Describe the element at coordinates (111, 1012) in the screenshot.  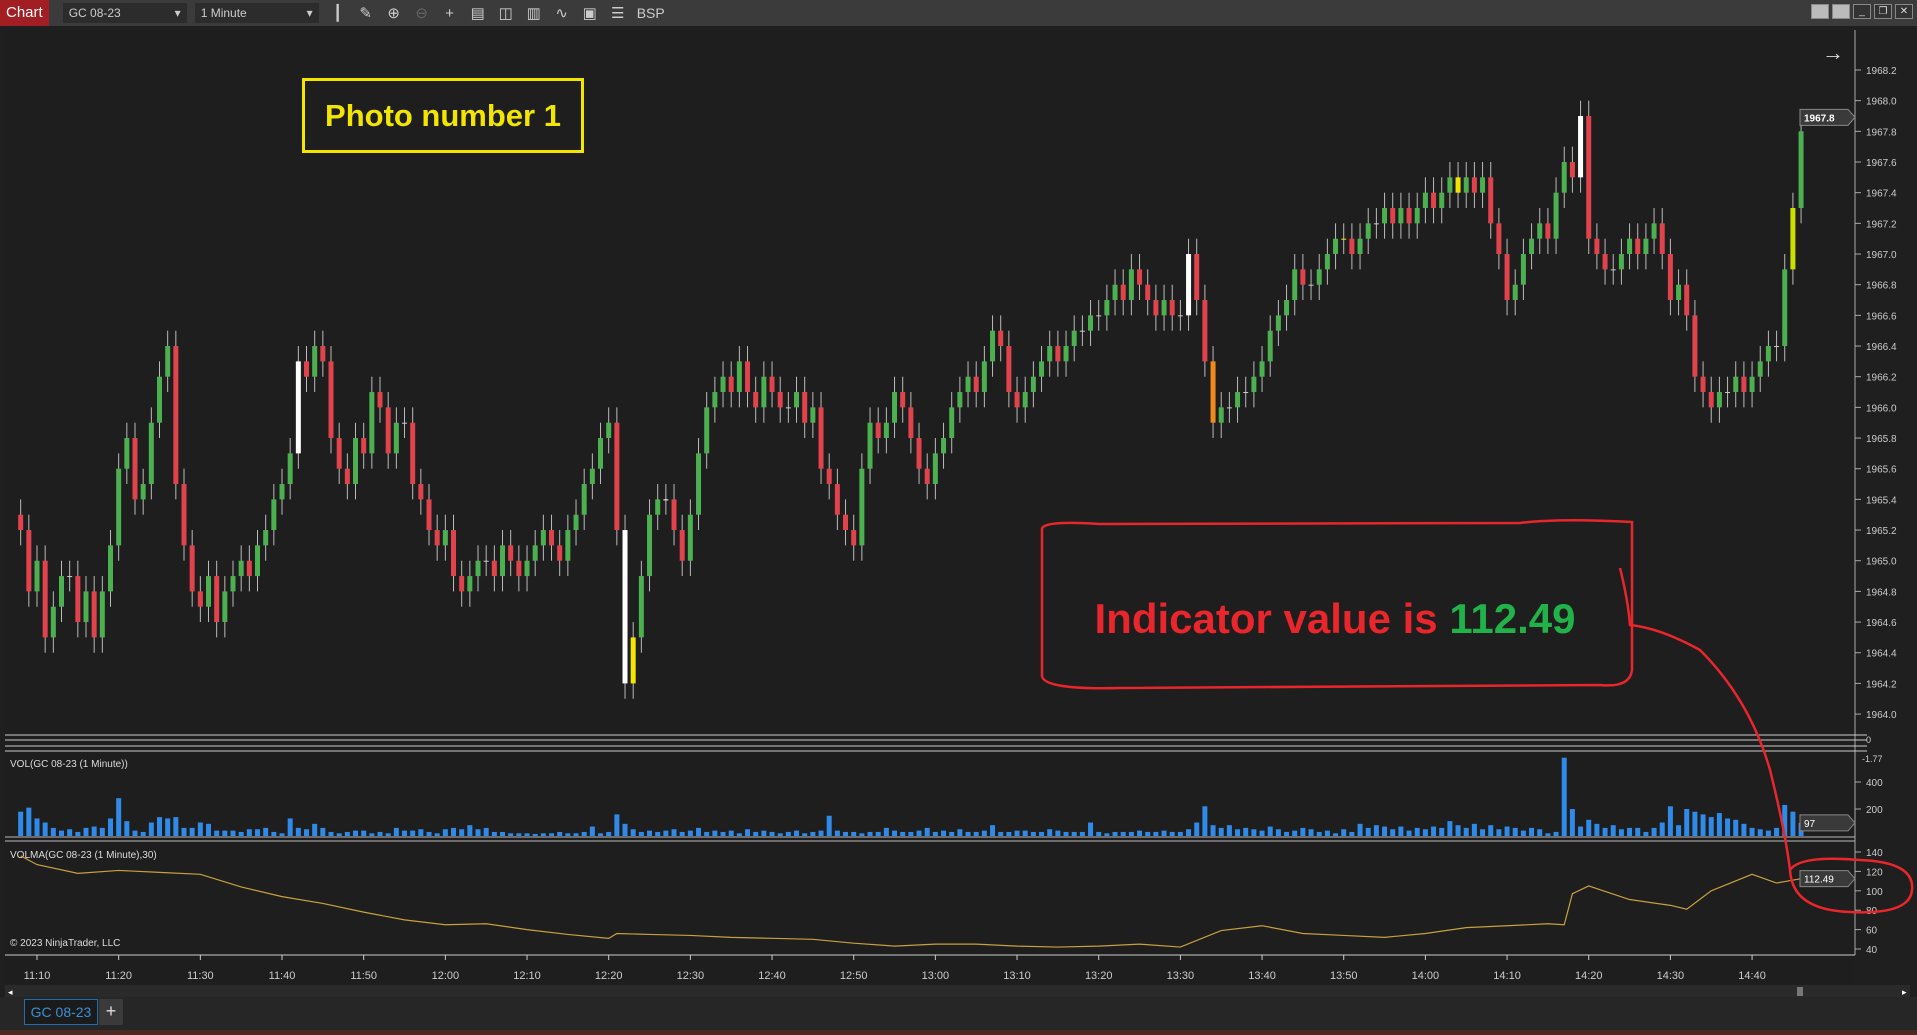
I see `add-tab-button: +` at that location.